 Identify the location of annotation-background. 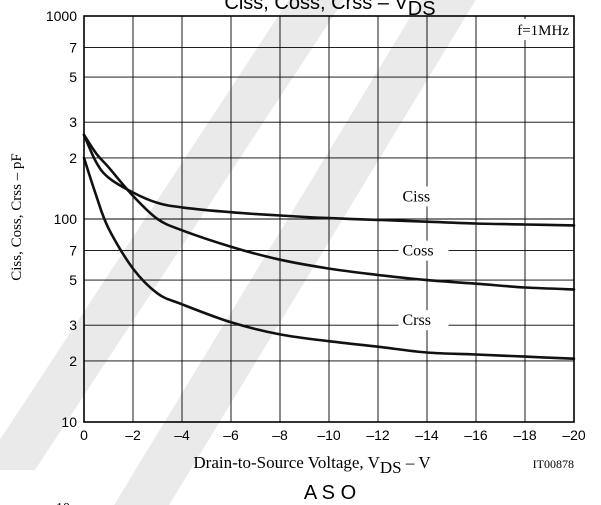
(537, 29).